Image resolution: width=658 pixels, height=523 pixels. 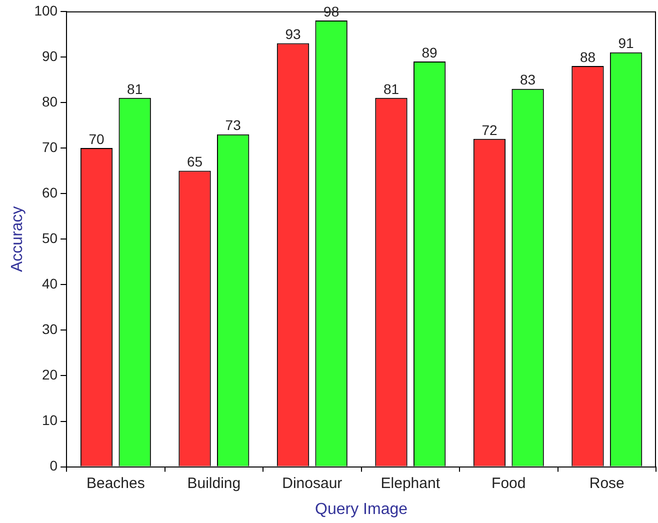 What do you see at coordinates (50, 329) in the screenshot?
I see `y-tick-label: 30` at bounding box center [50, 329].